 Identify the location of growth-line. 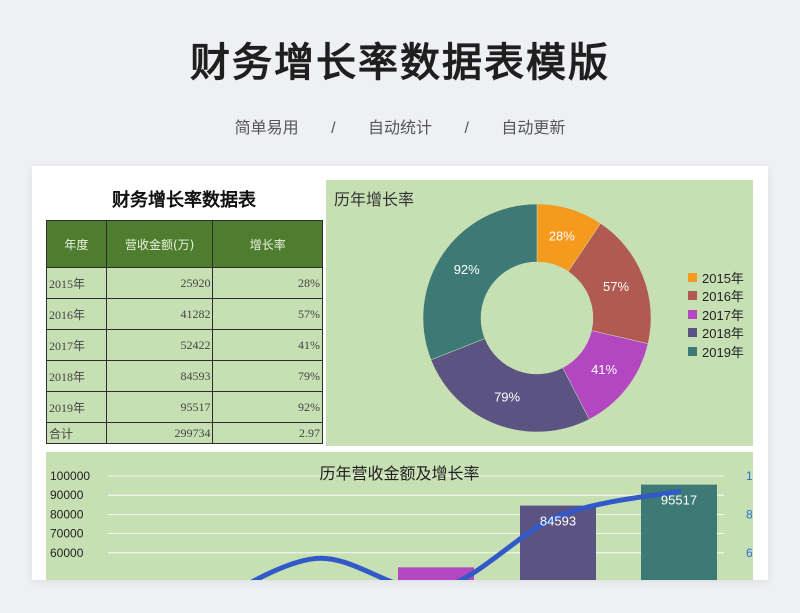
(438, 534).